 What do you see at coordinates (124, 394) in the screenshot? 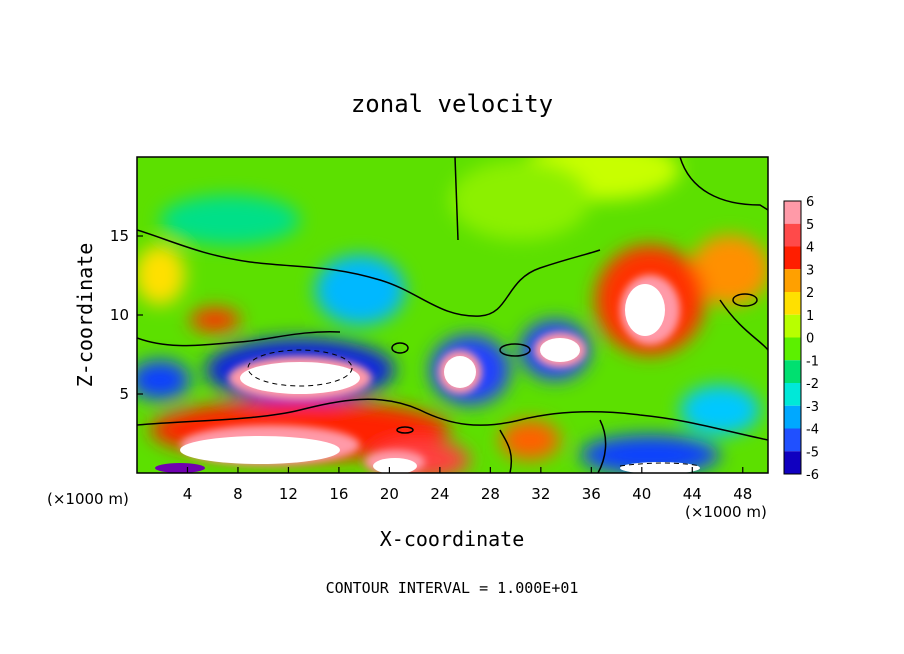
I see `y-tick-label: 5` at bounding box center [124, 394].